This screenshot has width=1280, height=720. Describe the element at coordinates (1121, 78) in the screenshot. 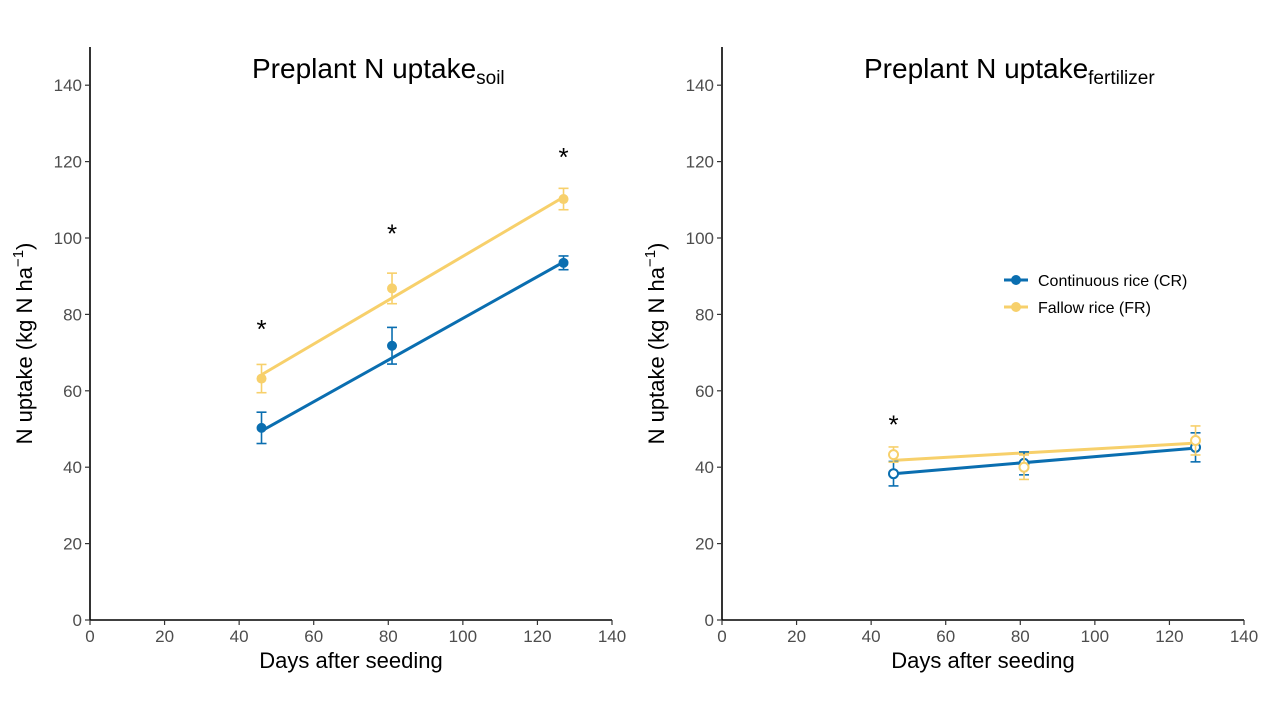

I see `panel-title-subscript: fertilizer` at that location.